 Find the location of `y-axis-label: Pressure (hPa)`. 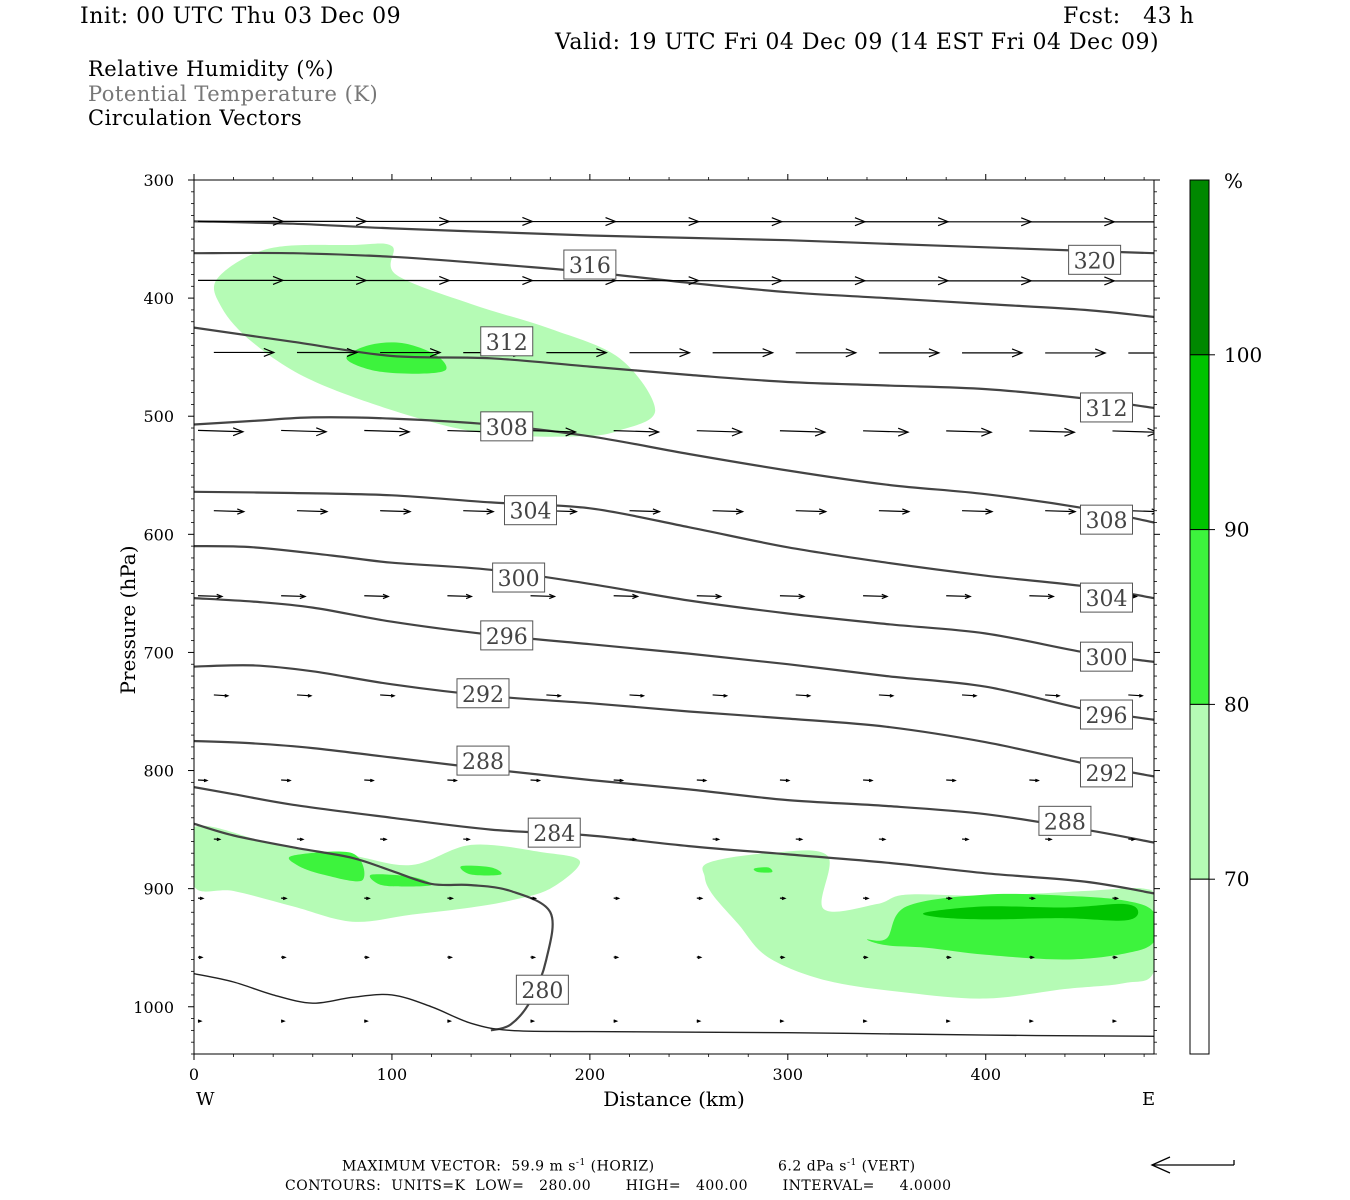

y-axis-label: Pressure (hPa) is located at coordinates (128, 620).